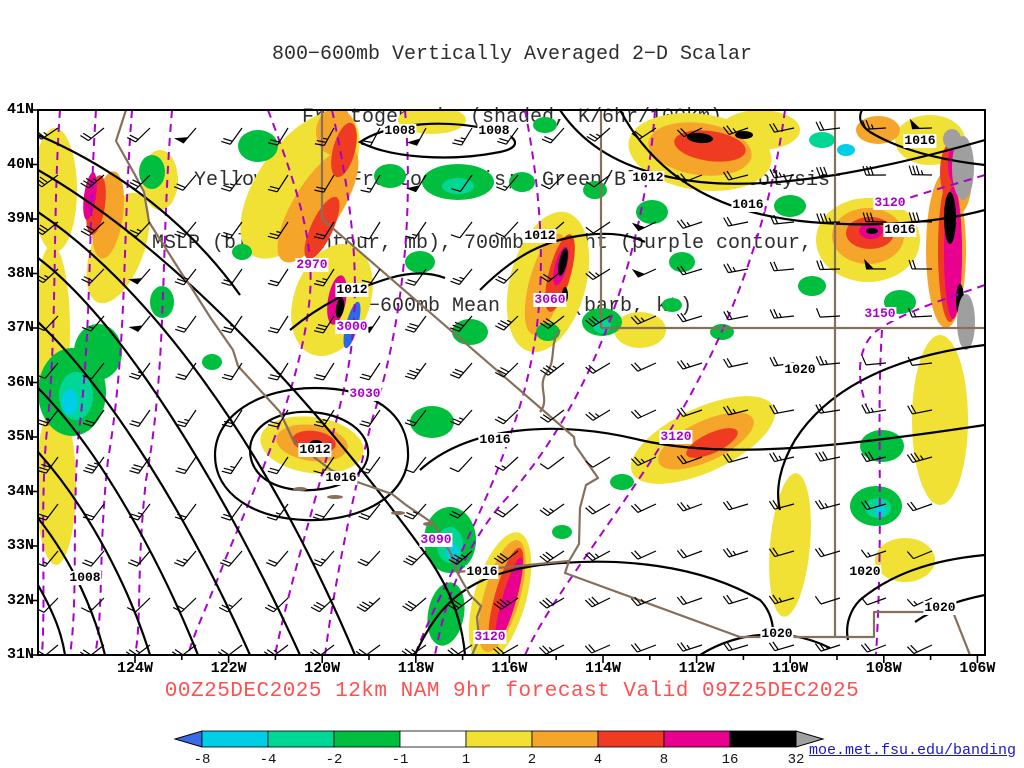 The width and height of the screenshot is (1024, 768). What do you see at coordinates (20, 218) in the screenshot?
I see `lat-axis-label: 39N` at bounding box center [20, 218].